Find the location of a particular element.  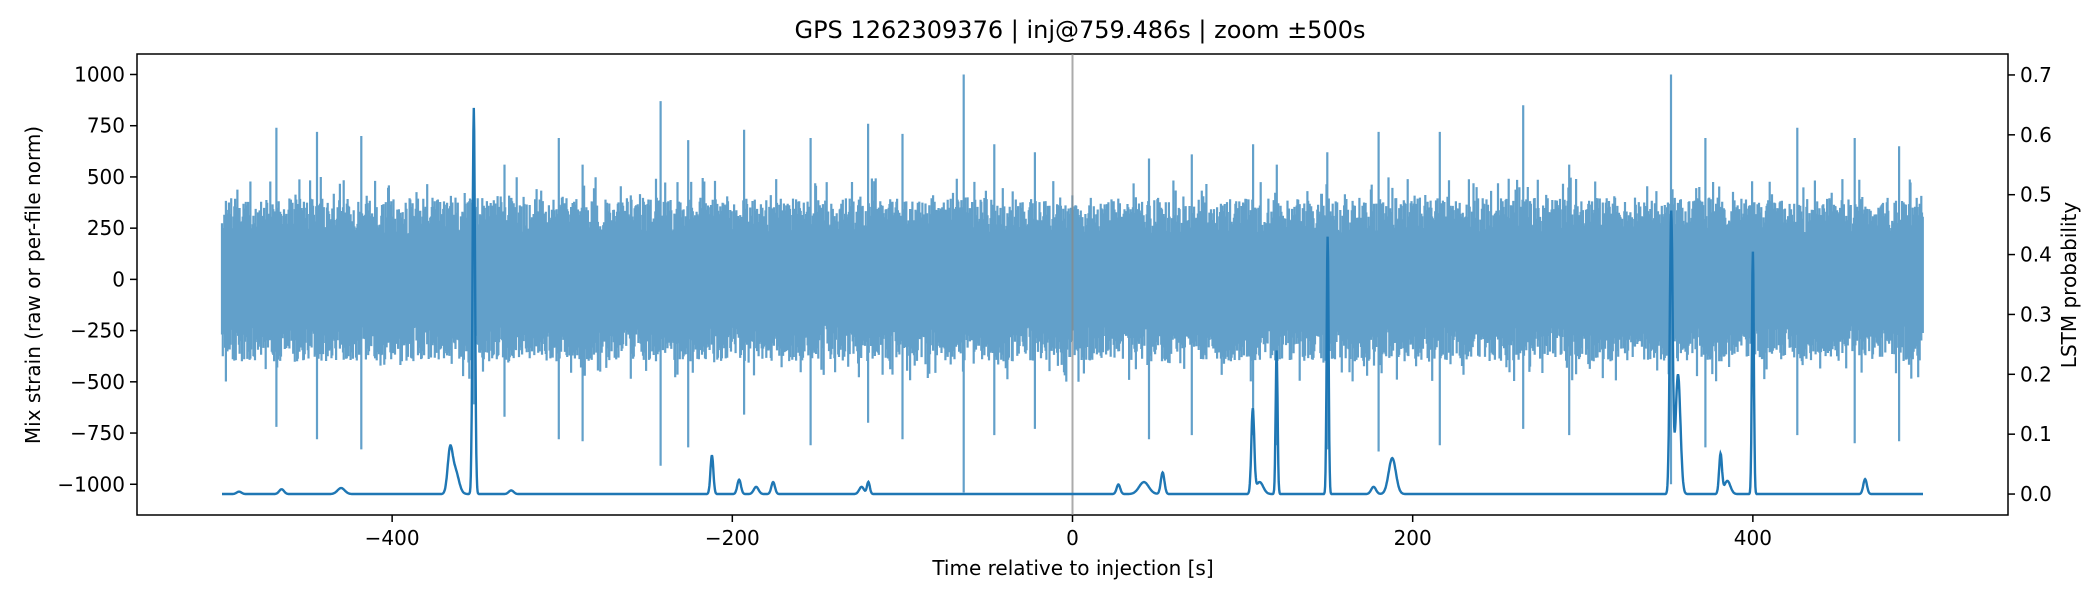

y-left-tick-label: 750 is located at coordinates (106, 126).